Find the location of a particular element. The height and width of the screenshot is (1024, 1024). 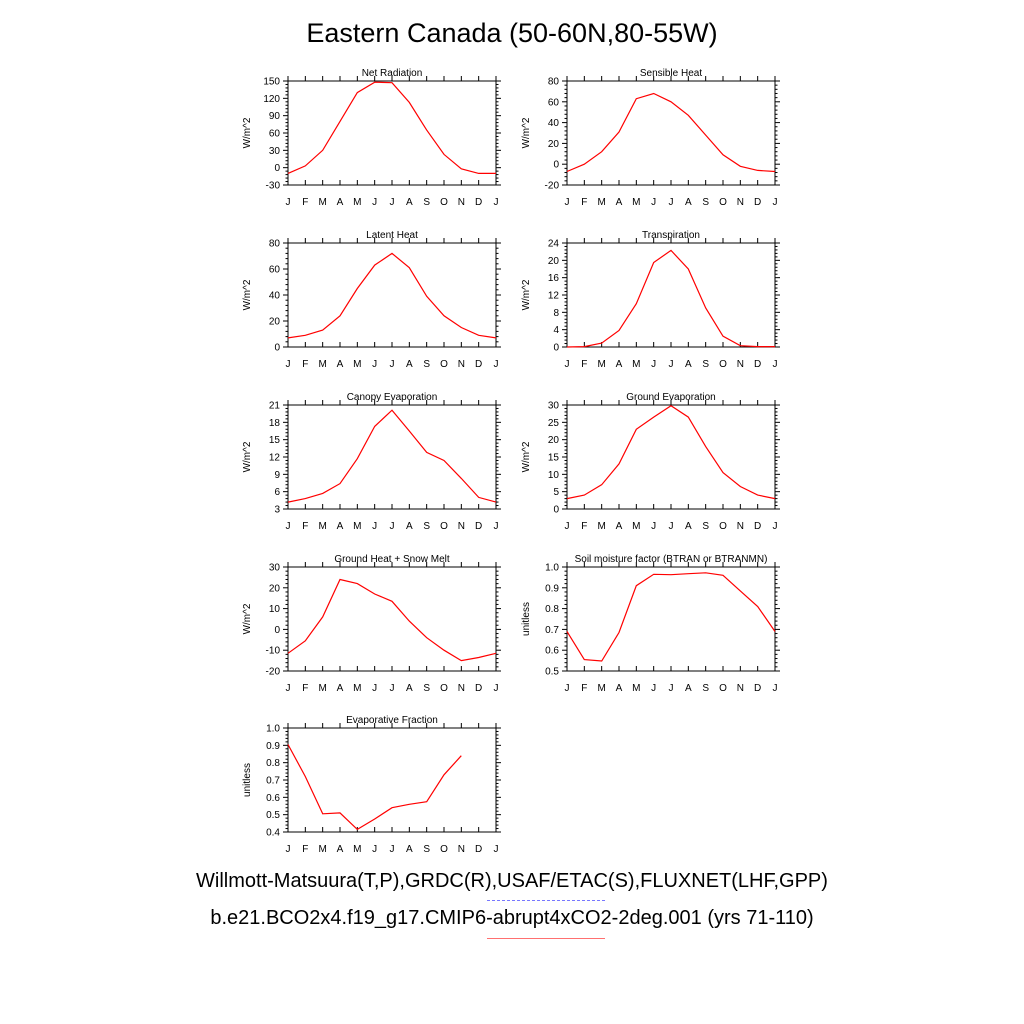

y-tick-label: -10 is located at coordinates (273, 651).